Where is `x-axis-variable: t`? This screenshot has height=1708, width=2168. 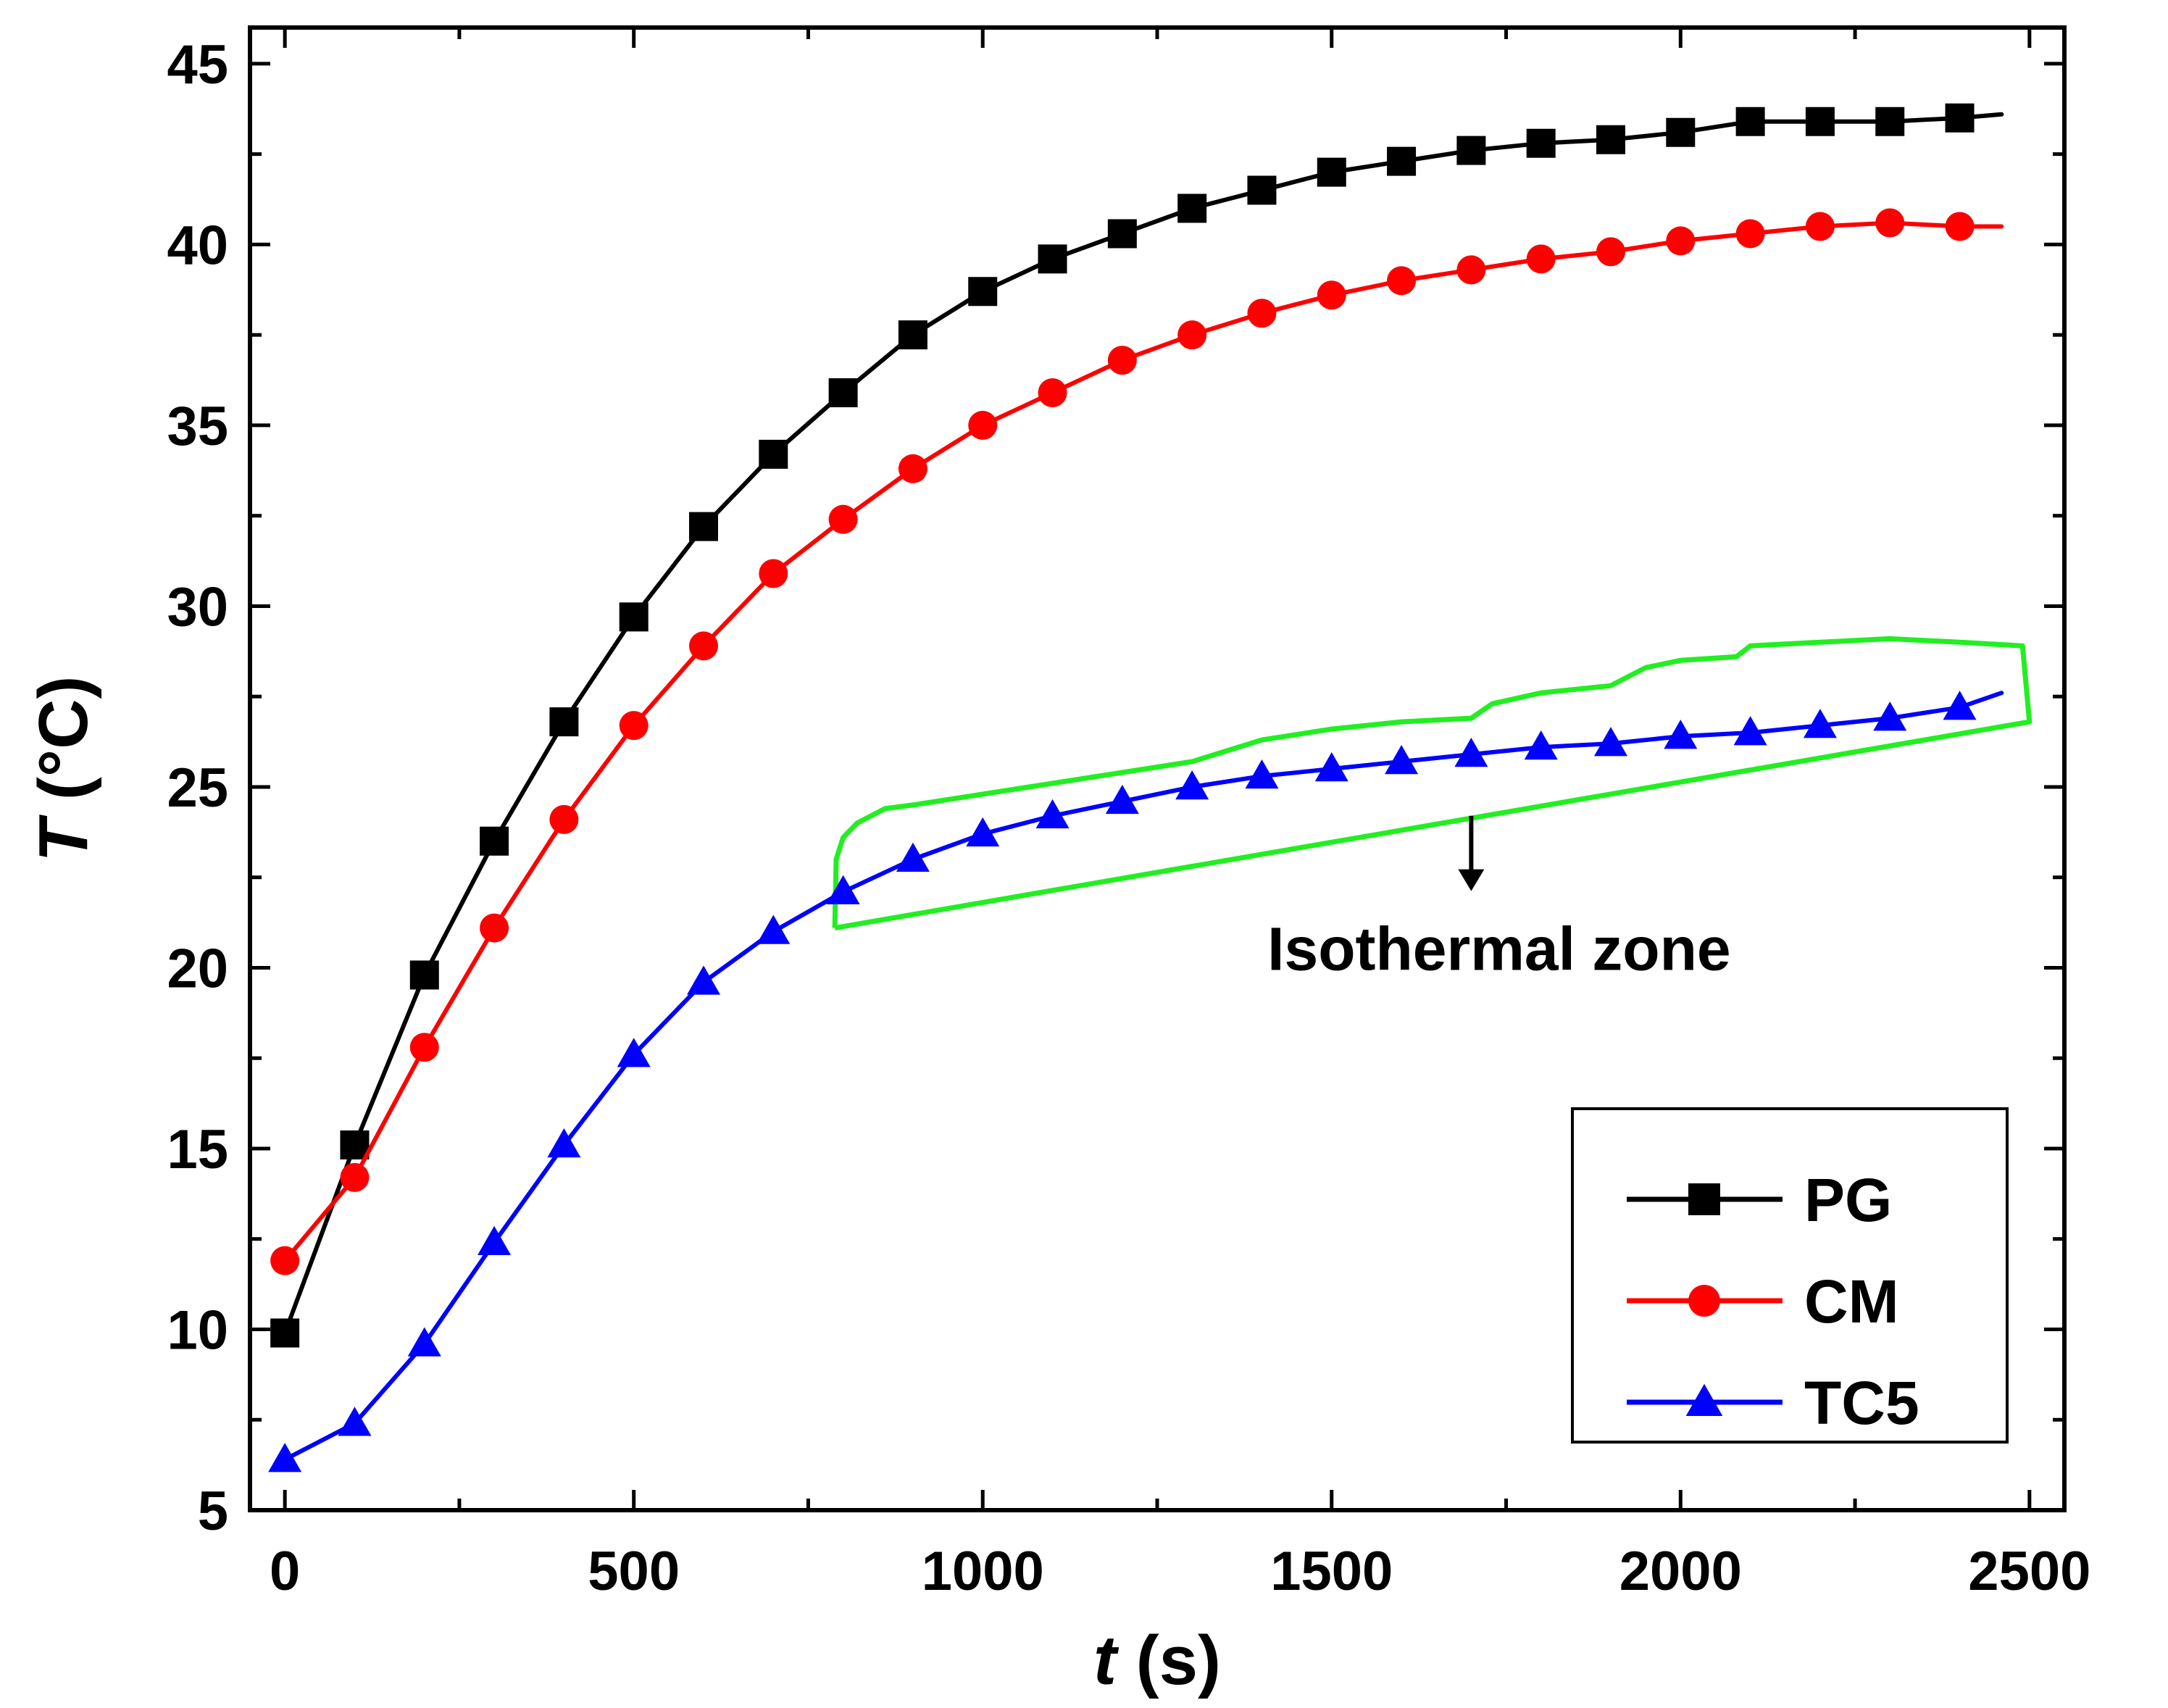 x-axis-variable: t is located at coordinates (1106, 1660).